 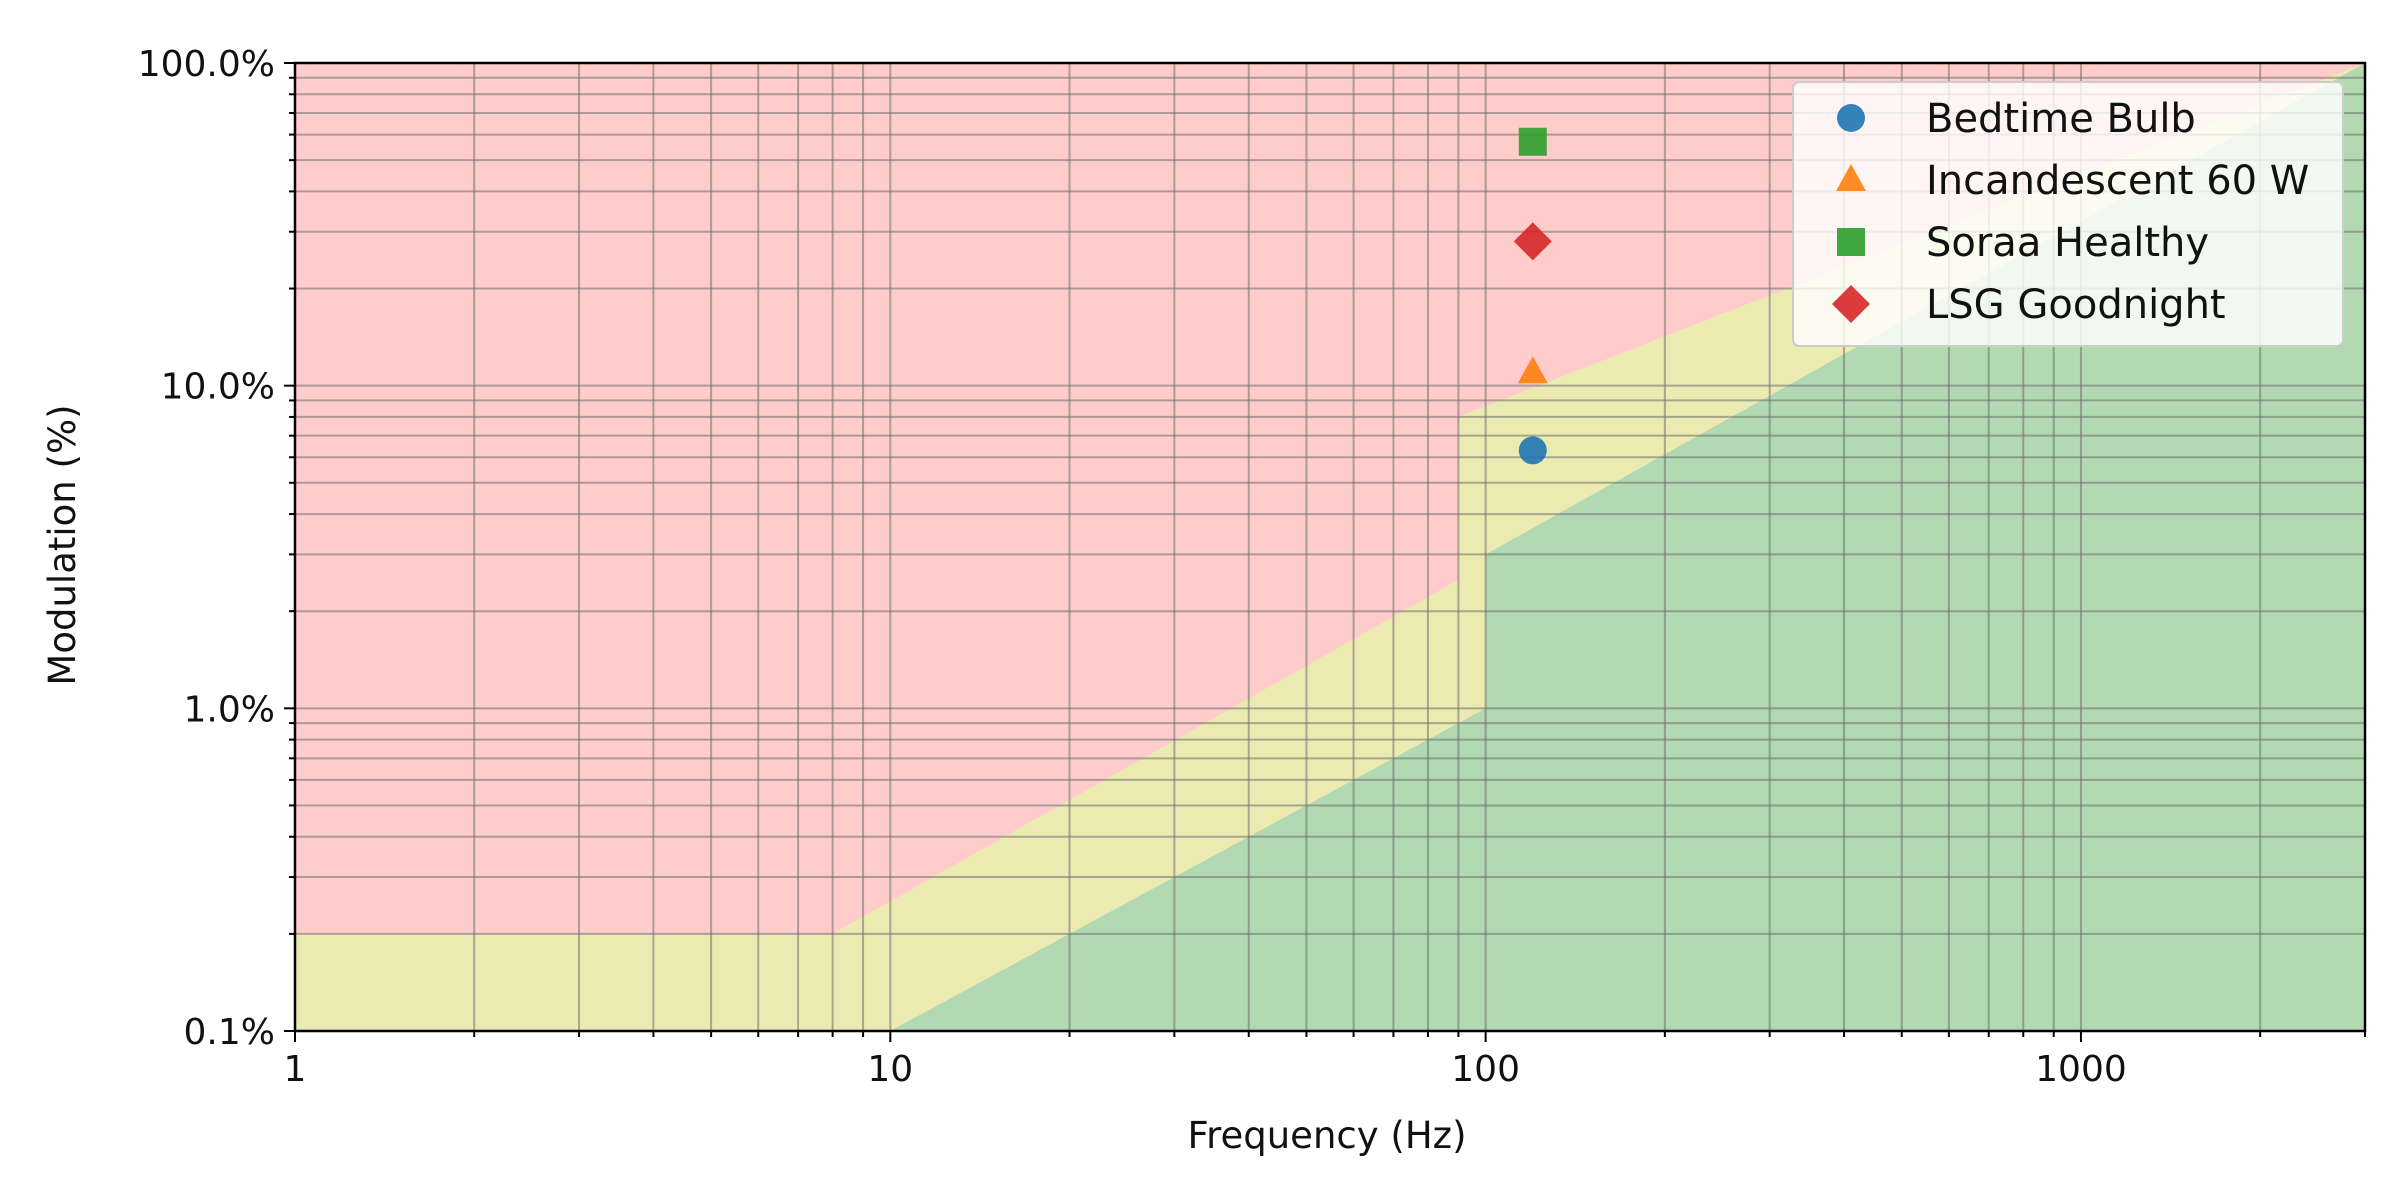 I want to click on legend-label: LSG Goodnight, so click(x=2076, y=305).